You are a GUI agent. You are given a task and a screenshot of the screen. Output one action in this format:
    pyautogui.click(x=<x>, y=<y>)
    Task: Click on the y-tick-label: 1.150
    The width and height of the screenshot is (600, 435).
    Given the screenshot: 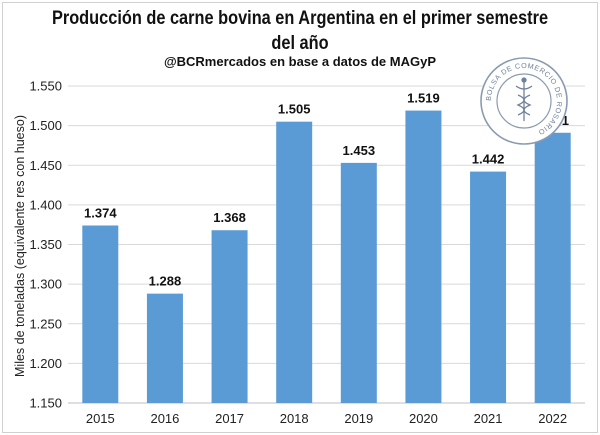 What is the action you would take?
    pyautogui.click(x=45, y=403)
    